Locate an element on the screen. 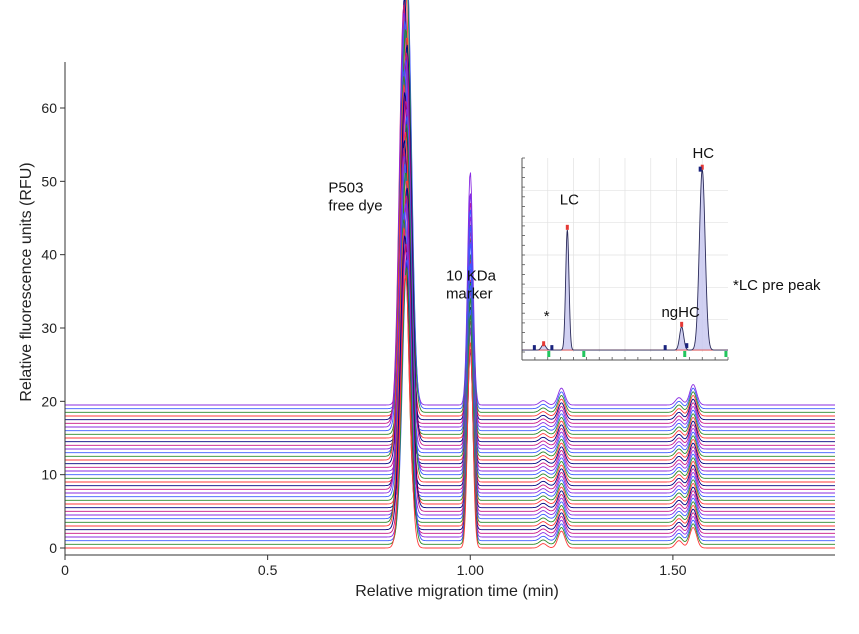  inset-peak-label: LC is located at coordinates (569, 200).